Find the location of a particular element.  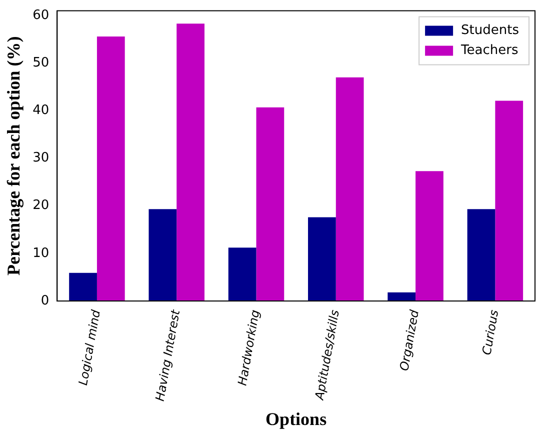

y-tick-label: 50 is located at coordinates (41, 62).